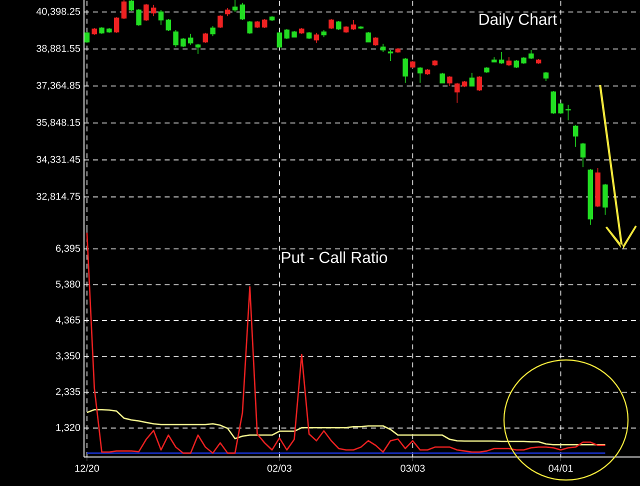 This screenshot has height=486, width=640. I want to click on y-tick-label: 32,814.75, so click(58, 197).